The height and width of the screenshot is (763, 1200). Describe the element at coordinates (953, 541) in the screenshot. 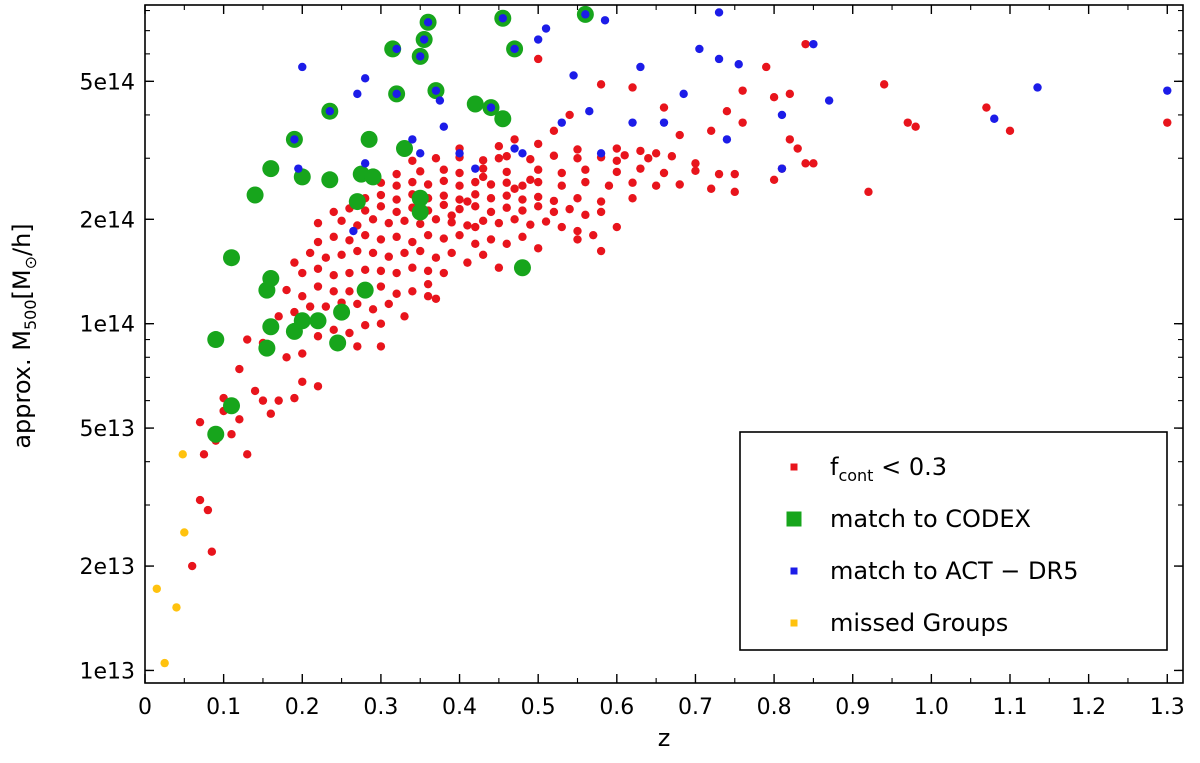

I see `legend-box` at that location.